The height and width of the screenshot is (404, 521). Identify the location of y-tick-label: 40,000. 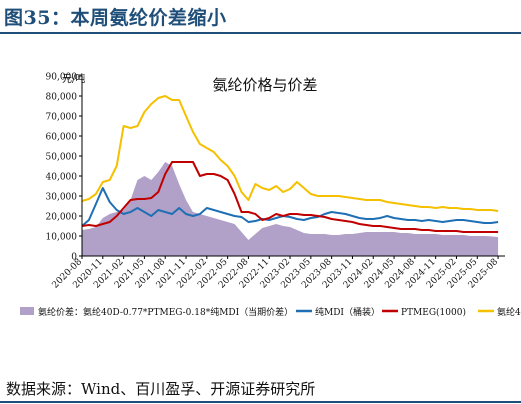
(62, 178).